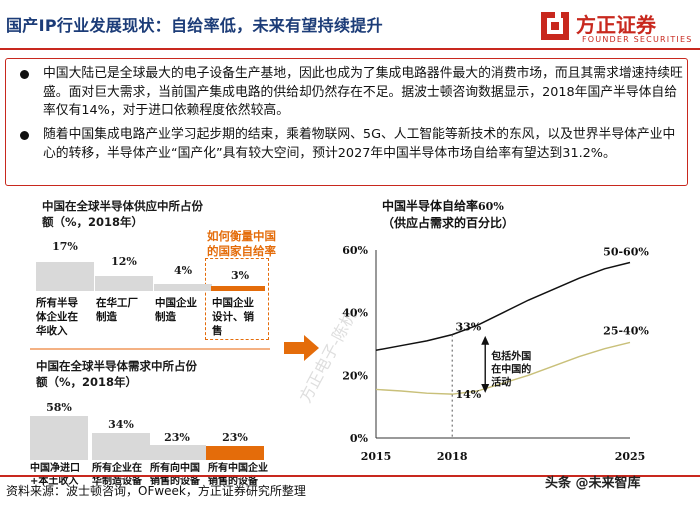  Describe the element at coordinates (117, 303) in the screenshot. I see `category-line: 在华工厂` at that location.